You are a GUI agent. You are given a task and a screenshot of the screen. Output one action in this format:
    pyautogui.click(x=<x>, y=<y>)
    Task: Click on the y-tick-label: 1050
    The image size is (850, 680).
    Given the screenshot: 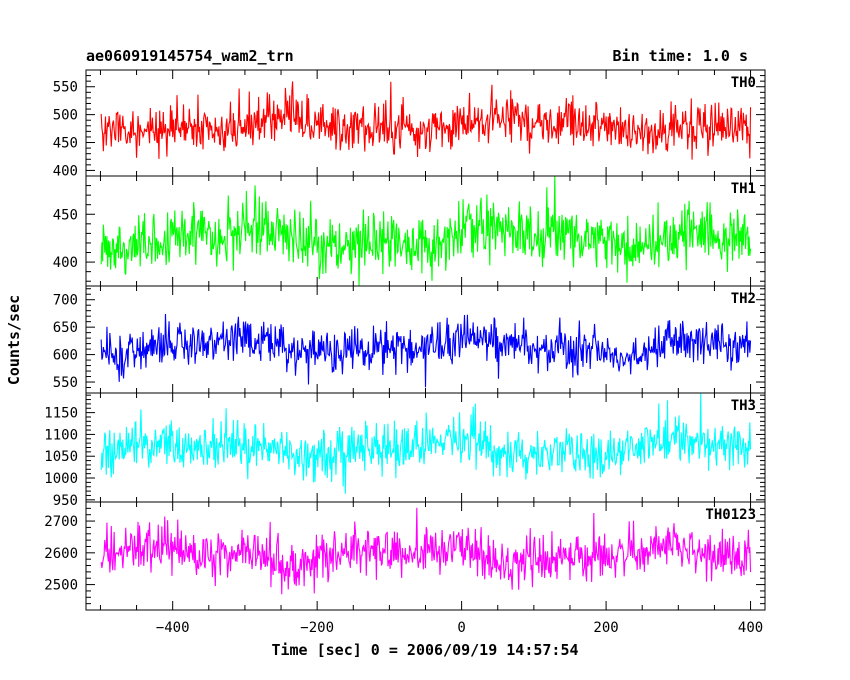 What is the action you would take?
    pyautogui.click(x=61, y=457)
    